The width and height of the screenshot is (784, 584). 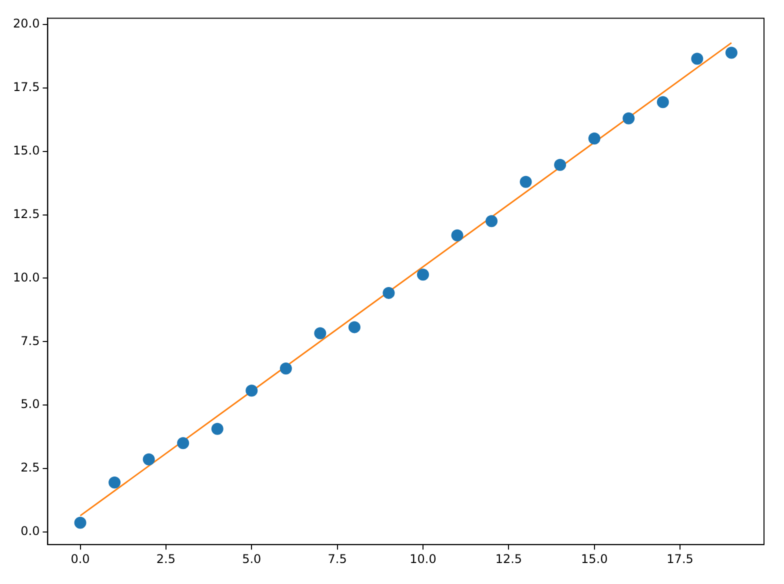 I want to click on x-tick-label: 17.5, so click(x=680, y=559).